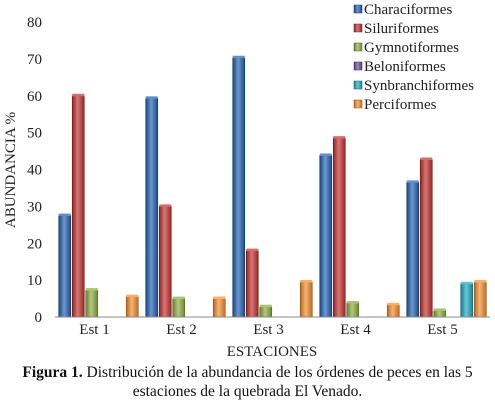  What do you see at coordinates (401, 29) in the screenshot?
I see `legend-label: Siluriformes` at bounding box center [401, 29].